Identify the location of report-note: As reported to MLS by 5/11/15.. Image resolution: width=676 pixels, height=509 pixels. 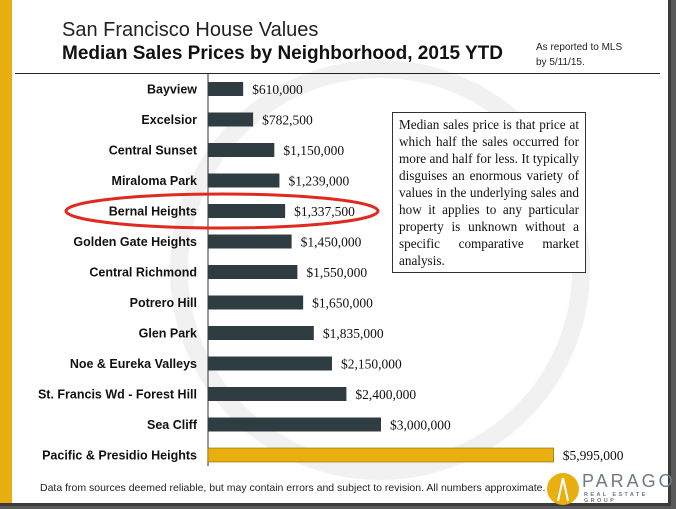
(579, 55).